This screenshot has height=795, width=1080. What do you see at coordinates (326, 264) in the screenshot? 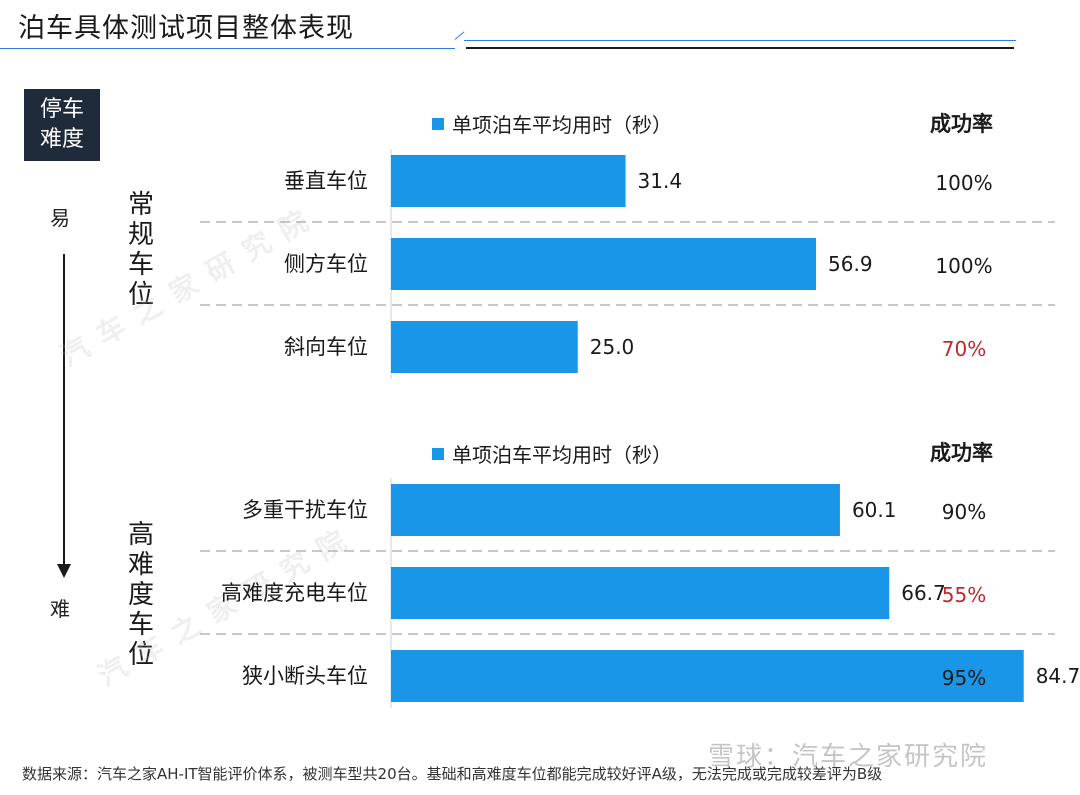
I see `category-label: 侧方车位` at bounding box center [326, 264].